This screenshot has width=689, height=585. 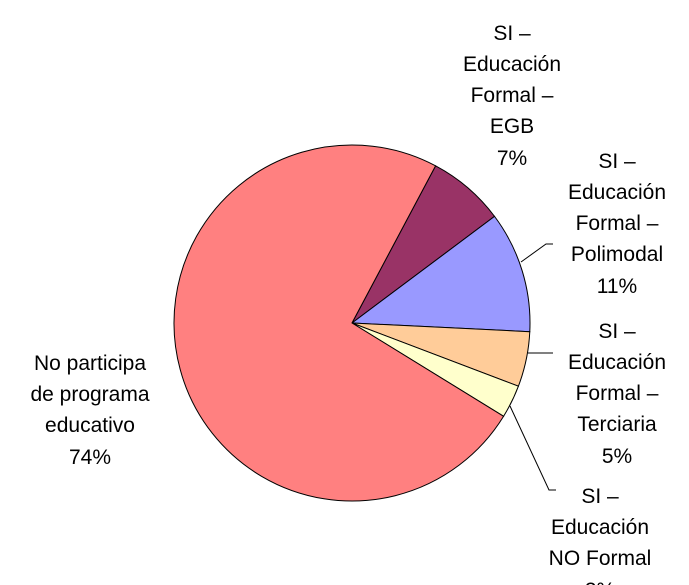 I want to click on slice-label: SI – Educación Formal – EGB, so click(x=512, y=80).